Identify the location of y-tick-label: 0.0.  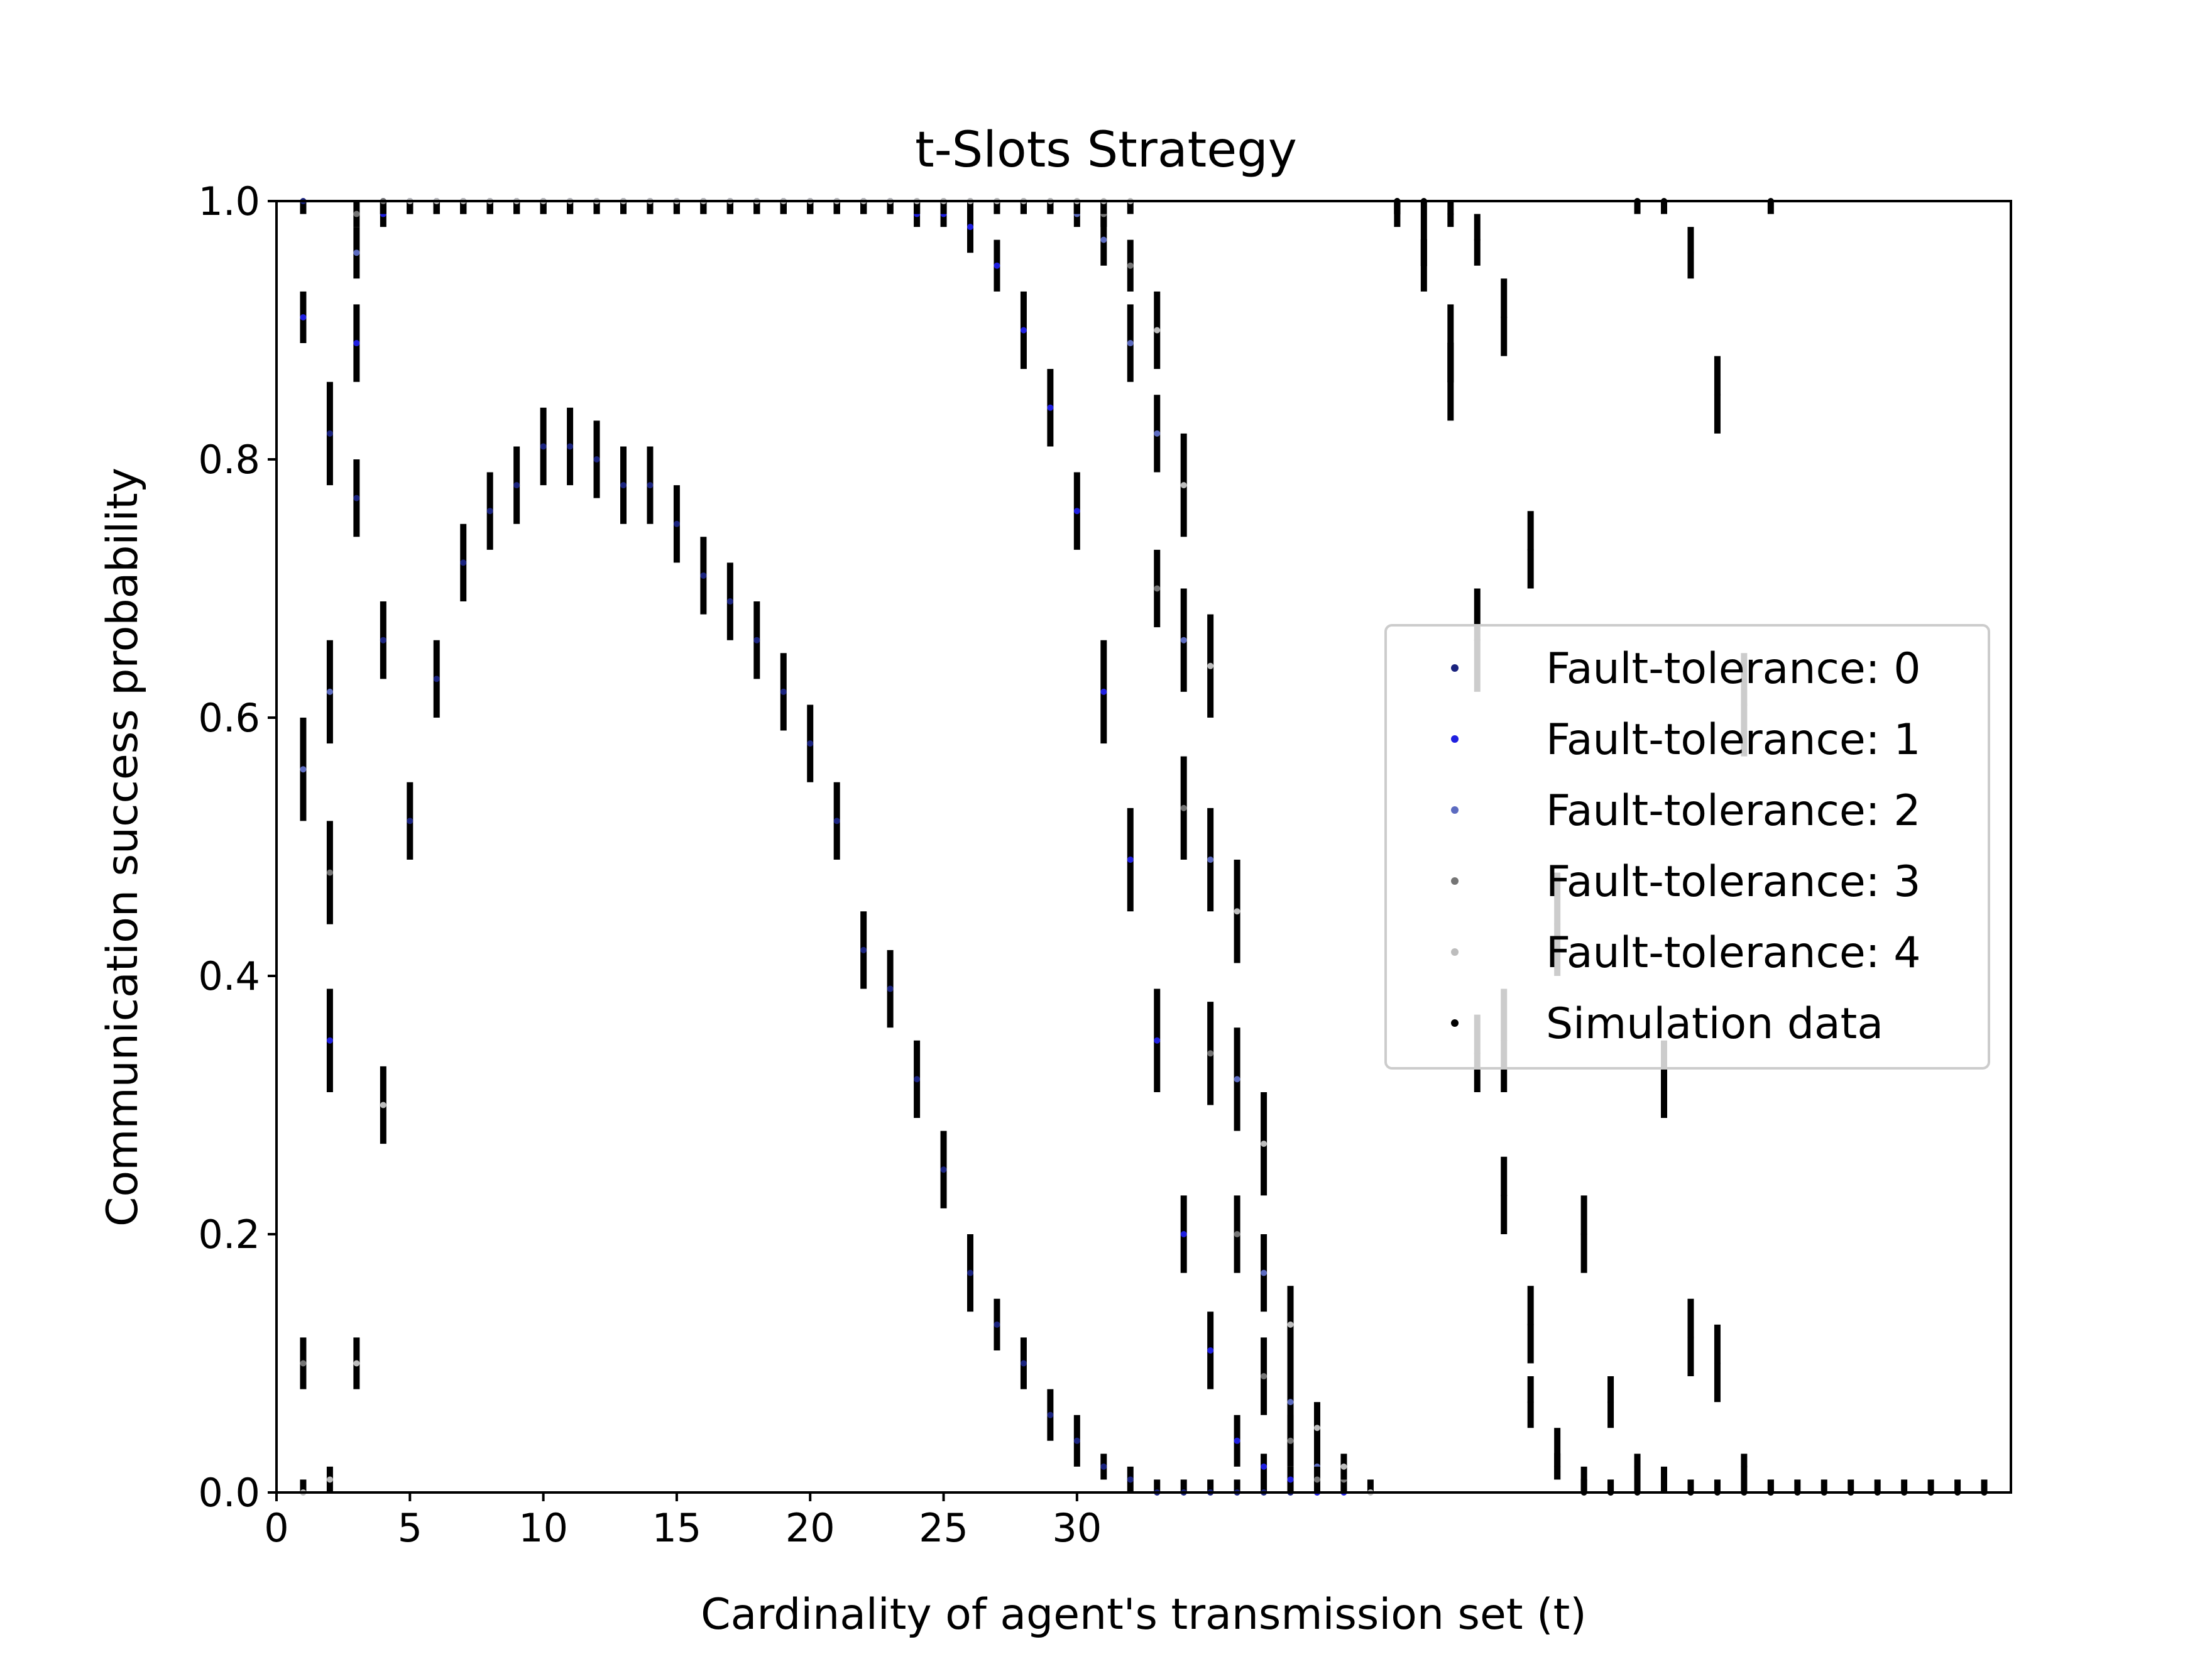
(229, 1493).